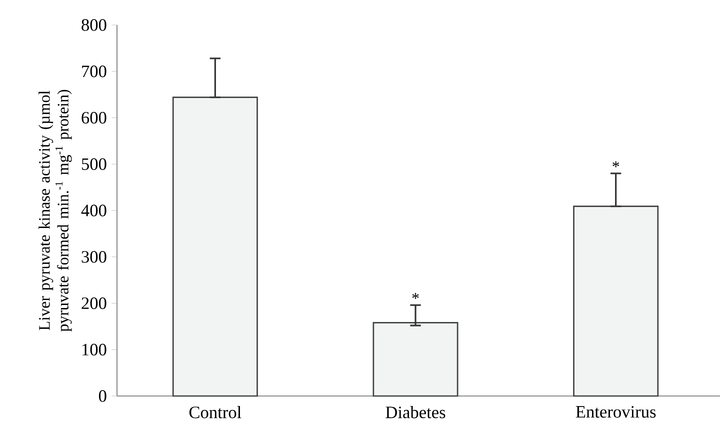 This screenshot has height=421, width=723. What do you see at coordinates (102, 396) in the screenshot?
I see `y-tick-label: 0` at bounding box center [102, 396].